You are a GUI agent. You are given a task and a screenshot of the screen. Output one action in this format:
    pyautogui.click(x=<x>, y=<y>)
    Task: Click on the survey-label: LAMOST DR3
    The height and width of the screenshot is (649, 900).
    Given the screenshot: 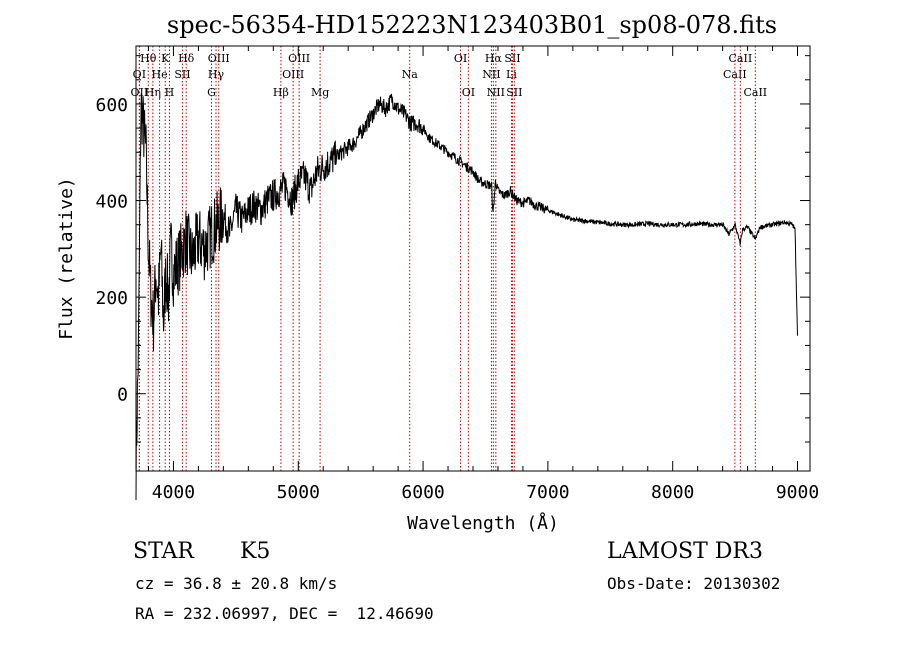 What is the action you would take?
    pyautogui.click(x=685, y=551)
    